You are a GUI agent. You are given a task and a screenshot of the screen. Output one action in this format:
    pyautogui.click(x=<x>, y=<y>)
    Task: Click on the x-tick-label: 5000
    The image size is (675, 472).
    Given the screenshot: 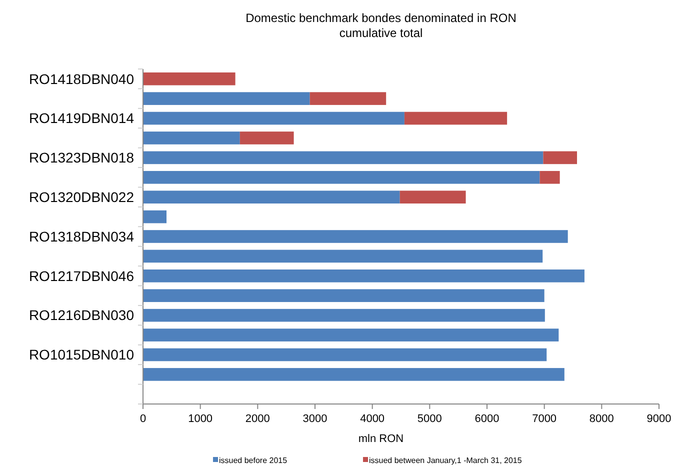 What is the action you would take?
    pyautogui.click(x=429, y=419)
    